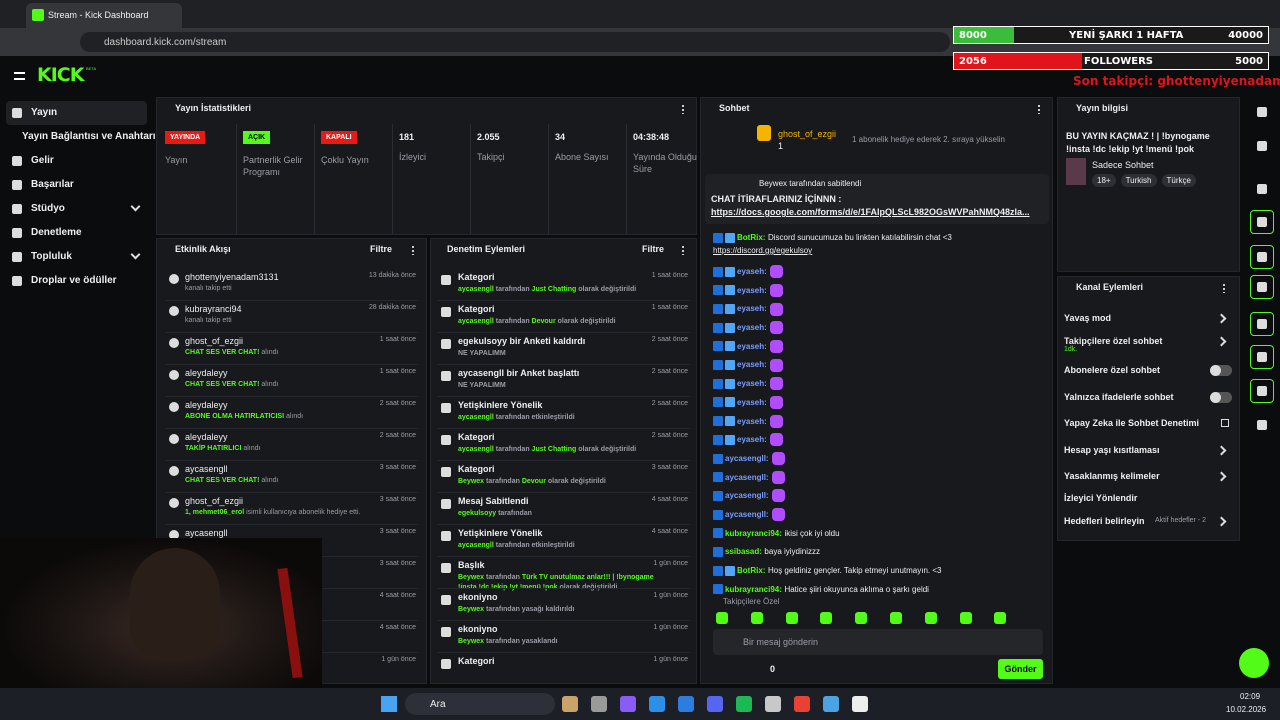 The width and height of the screenshot is (1280, 720). What do you see at coordinates (1225, 423) in the screenshot?
I see `external-link` at bounding box center [1225, 423].